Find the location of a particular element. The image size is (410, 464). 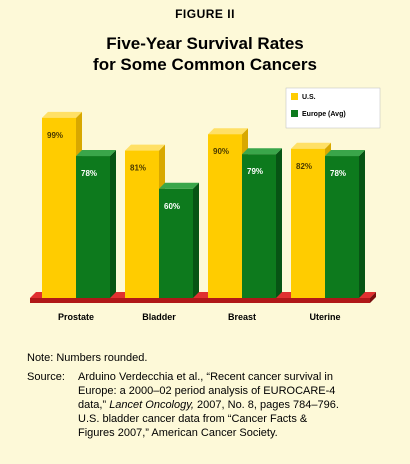

bar-u-s-uterine is located at coordinates (308, 223).